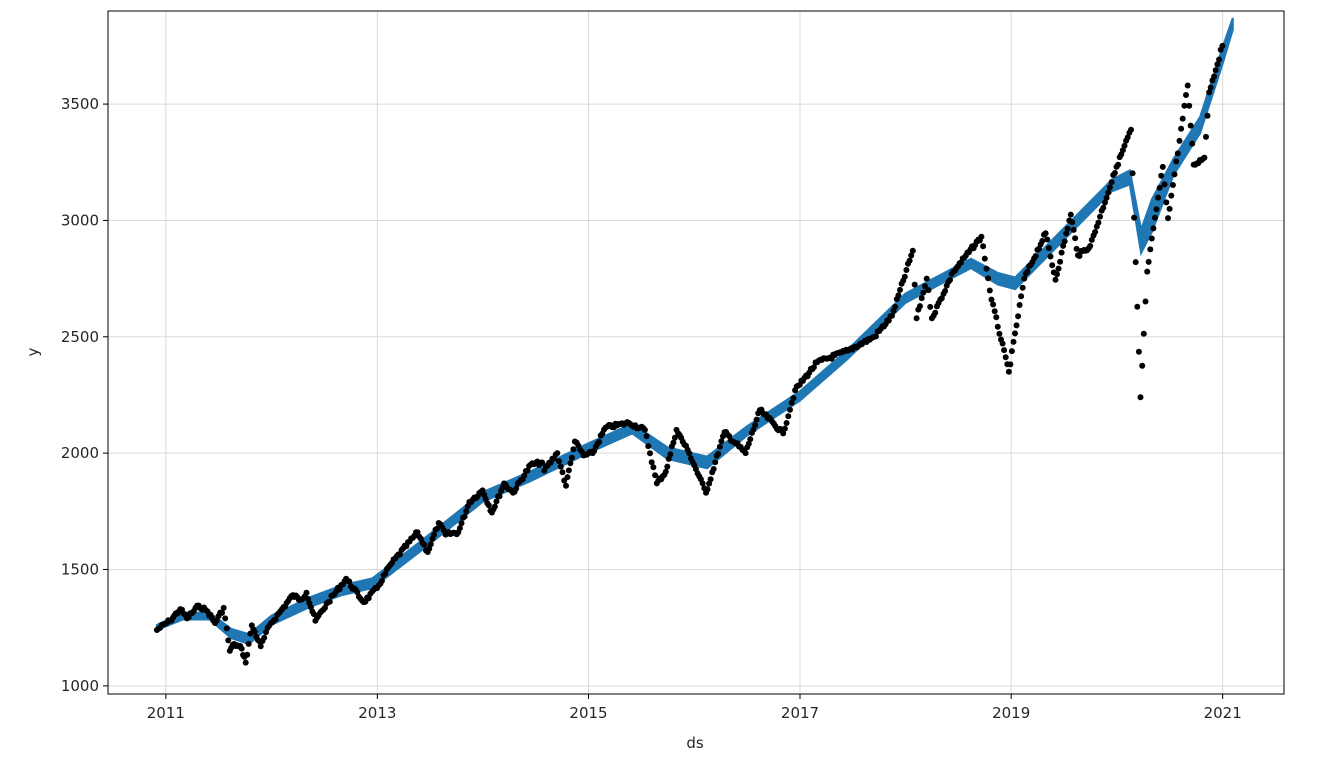 Image resolution: width=1332 pixels, height=770 pixels. What do you see at coordinates (33, 351) in the screenshot?
I see `y-axis-label: y` at bounding box center [33, 351].